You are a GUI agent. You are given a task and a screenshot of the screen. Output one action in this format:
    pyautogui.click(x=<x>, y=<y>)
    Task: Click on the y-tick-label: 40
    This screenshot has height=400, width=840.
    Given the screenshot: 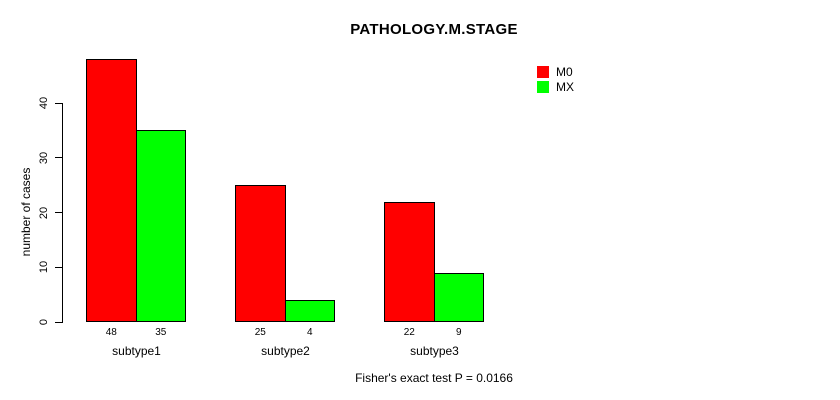 What is the action you would take?
    pyautogui.click(x=44, y=103)
    